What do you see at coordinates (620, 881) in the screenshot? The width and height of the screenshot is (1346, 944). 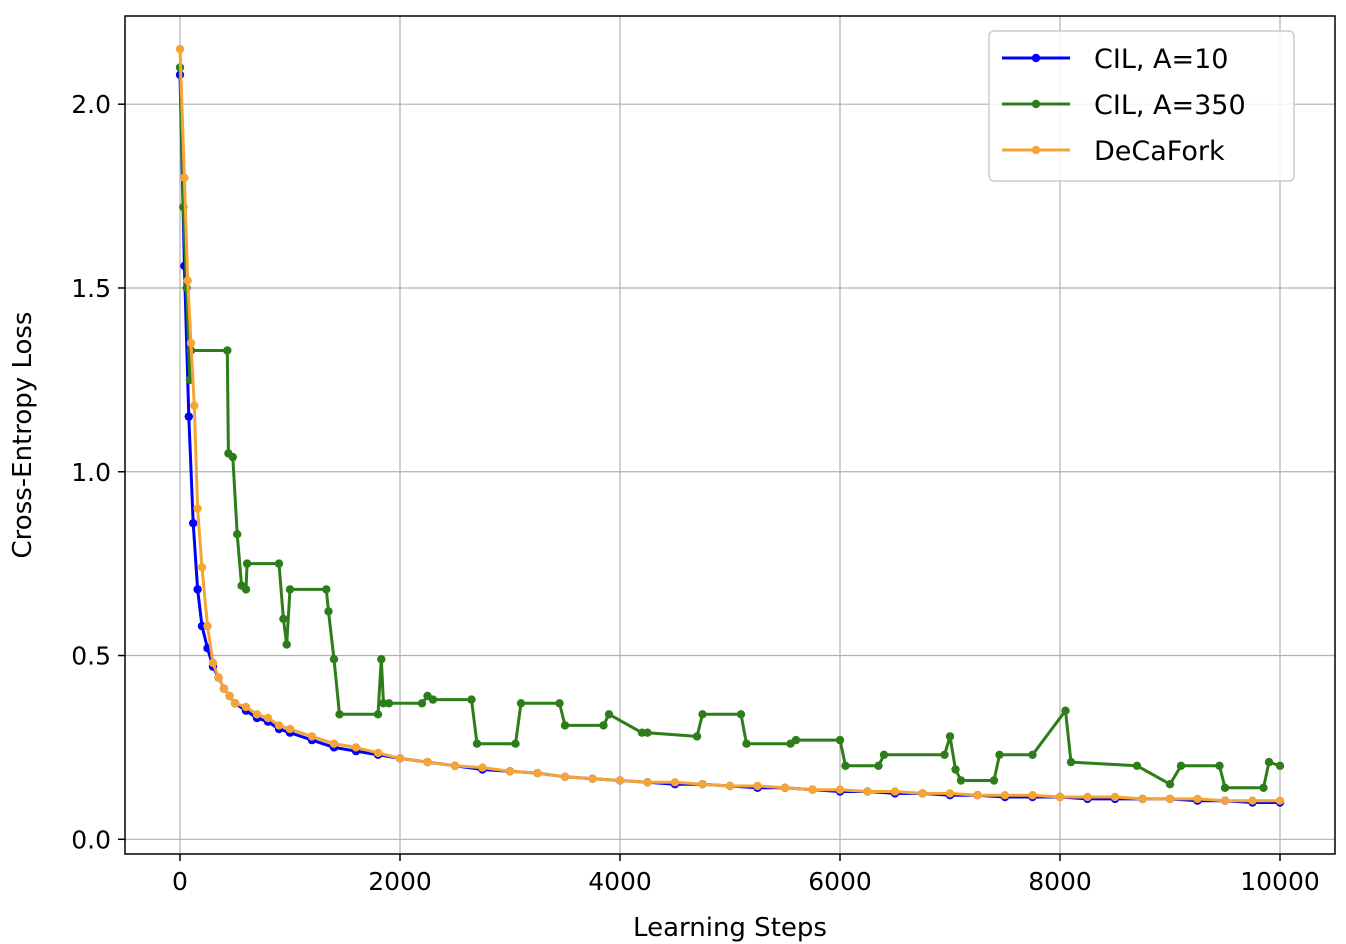 I see `x-tick-label: 4000` at bounding box center [620, 881].